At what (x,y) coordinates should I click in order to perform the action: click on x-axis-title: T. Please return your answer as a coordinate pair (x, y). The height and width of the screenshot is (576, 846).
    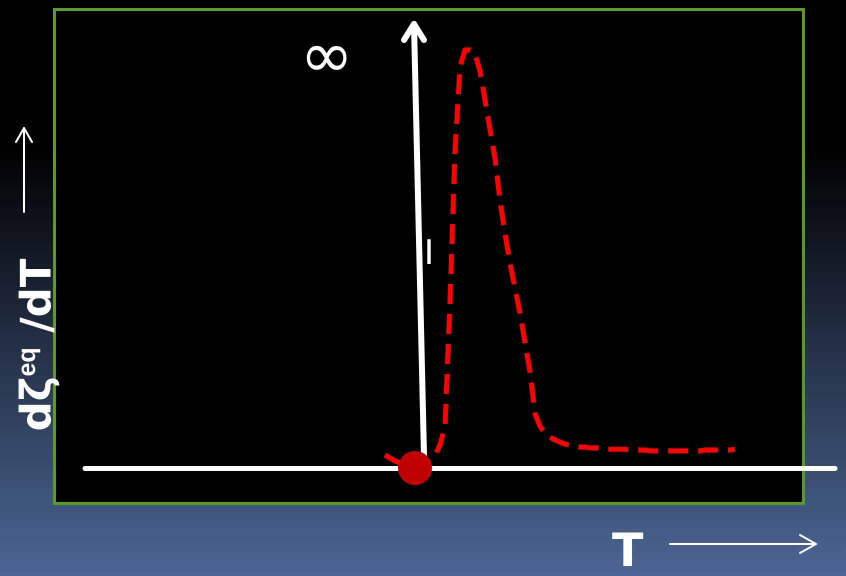
    Looking at the image, I should click on (628, 549).